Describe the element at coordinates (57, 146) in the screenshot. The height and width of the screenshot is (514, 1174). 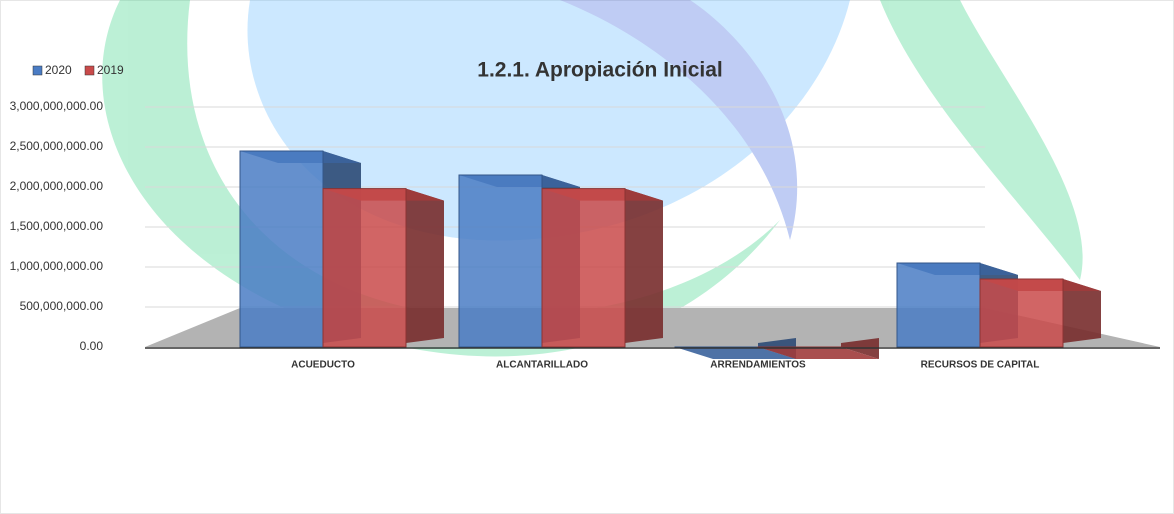
I see `y-tick-label: 2,500,000,000.00` at that location.